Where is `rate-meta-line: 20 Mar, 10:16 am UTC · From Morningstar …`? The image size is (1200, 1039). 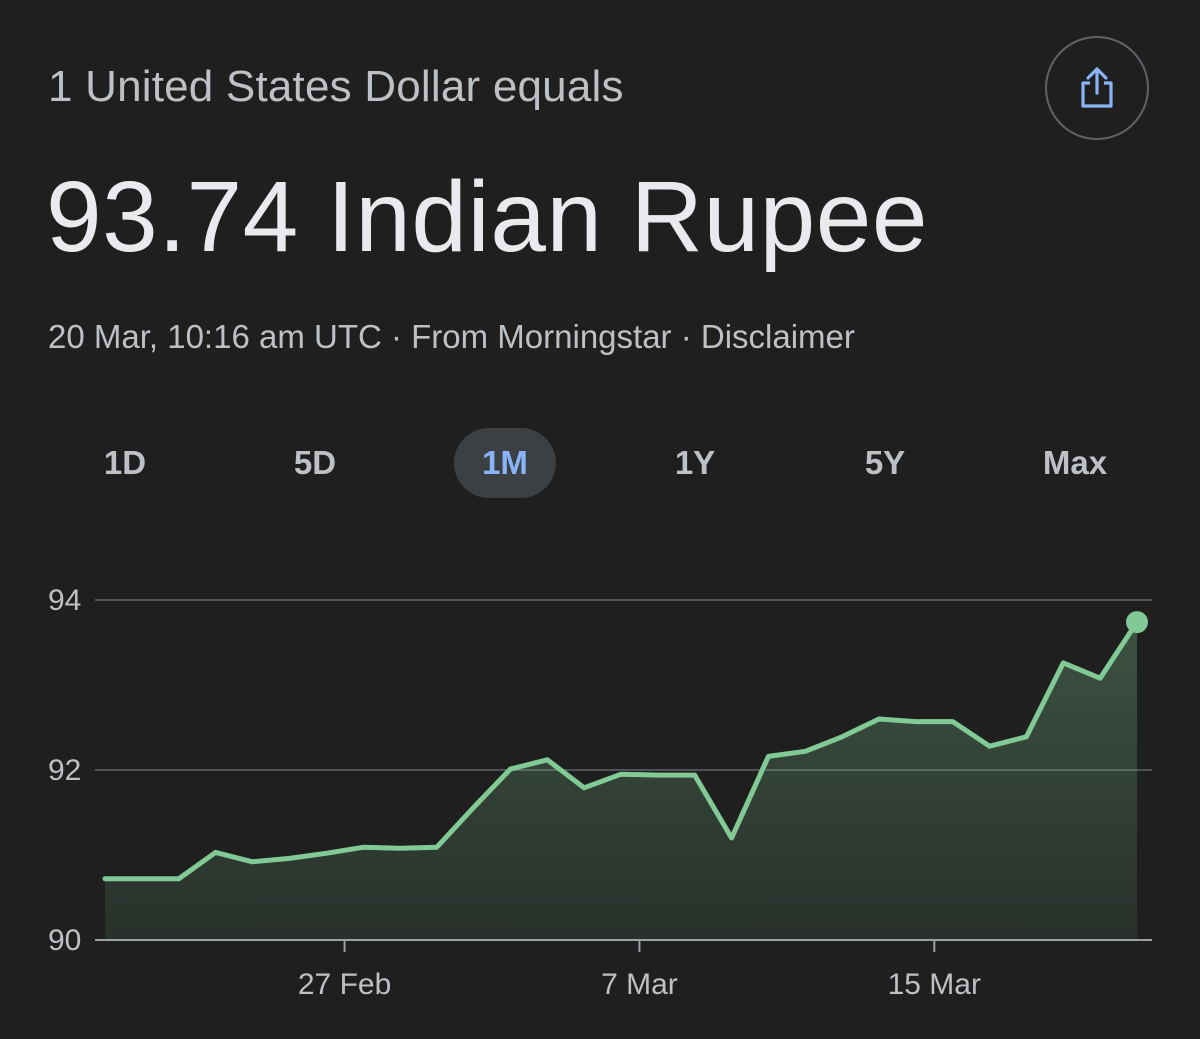 rate-meta-line: 20 Mar, 10:16 am UTC · From Morningstar … is located at coordinates (451, 337).